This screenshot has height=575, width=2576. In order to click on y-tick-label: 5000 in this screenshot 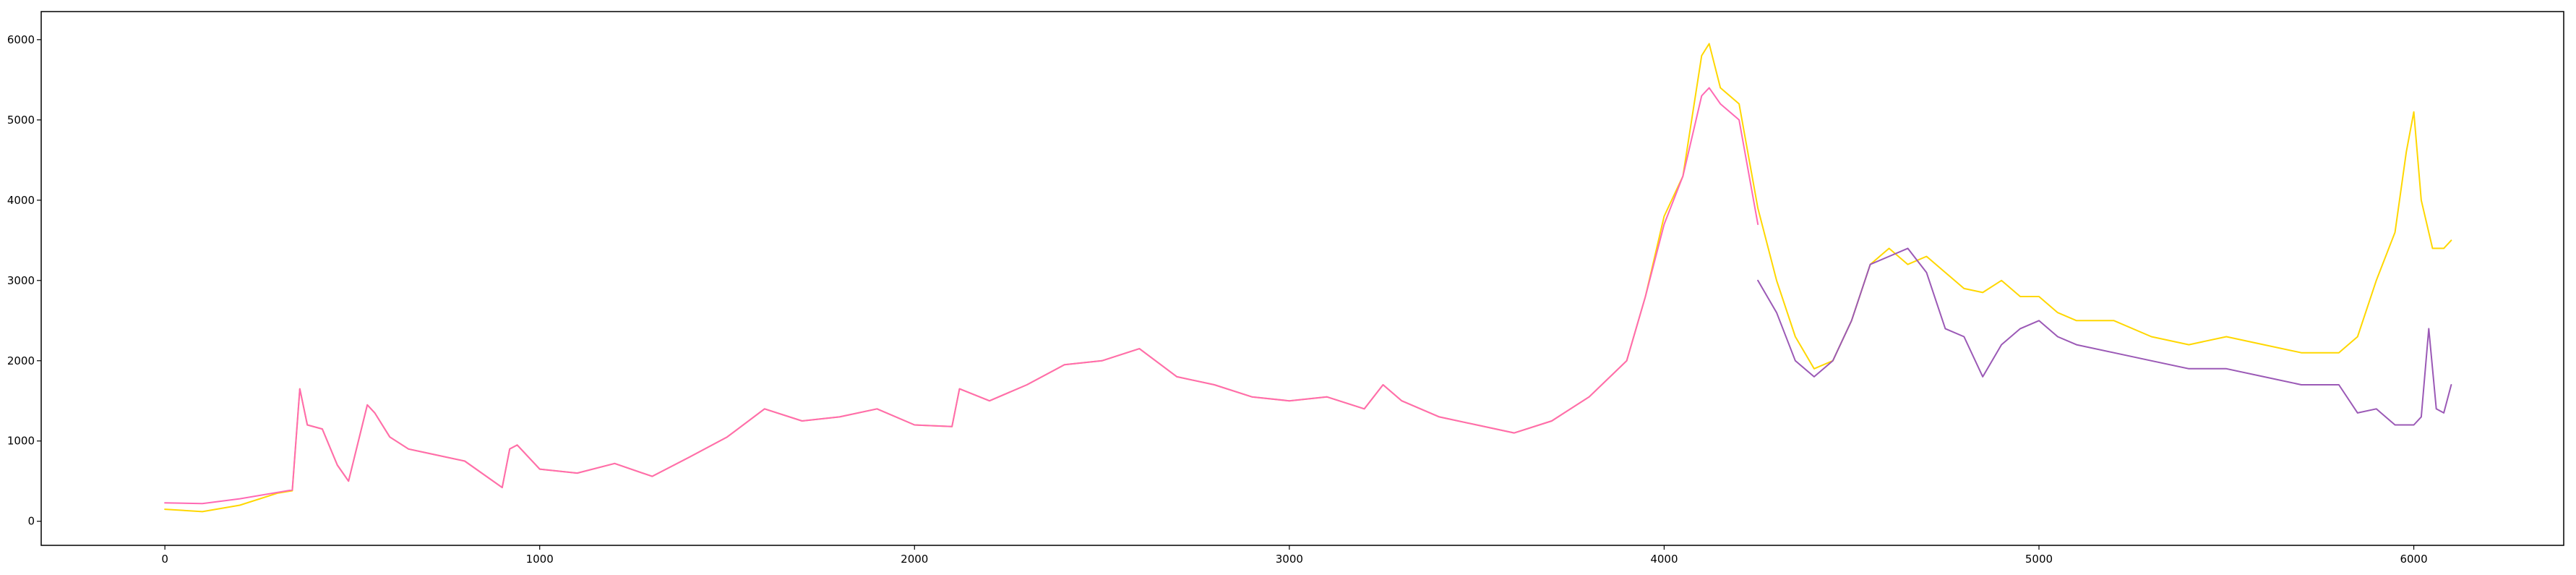, I will do `click(21, 120)`.